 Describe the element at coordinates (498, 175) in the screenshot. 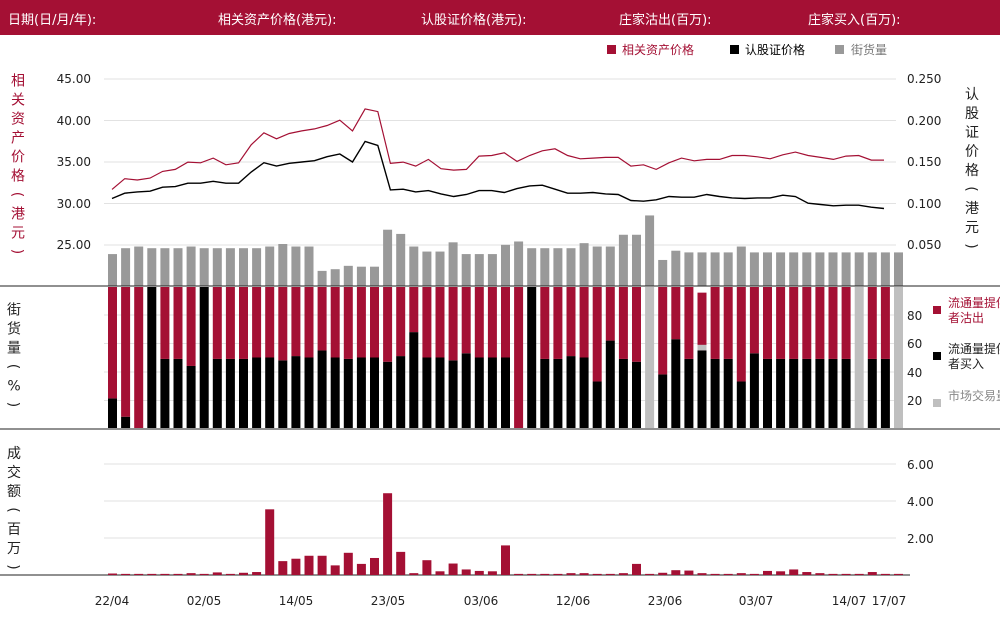

I see `warrant-price-line` at that location.